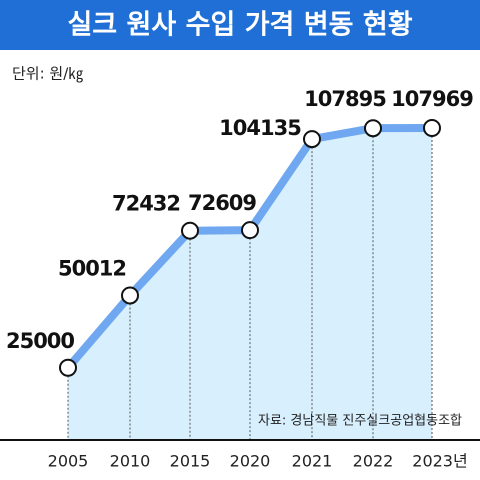 The width and height of the screenshot is (480, 480). What do you see at coordinates (92, 268) in the screenshot?
I see `value-label: 50012` at bounding box center [92, 268].